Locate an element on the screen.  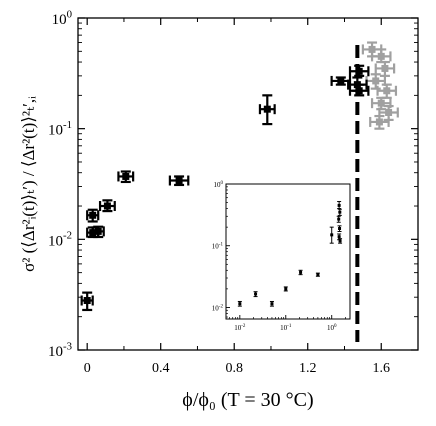
x-tick-label: 0 is located at coordinates (87, 368).